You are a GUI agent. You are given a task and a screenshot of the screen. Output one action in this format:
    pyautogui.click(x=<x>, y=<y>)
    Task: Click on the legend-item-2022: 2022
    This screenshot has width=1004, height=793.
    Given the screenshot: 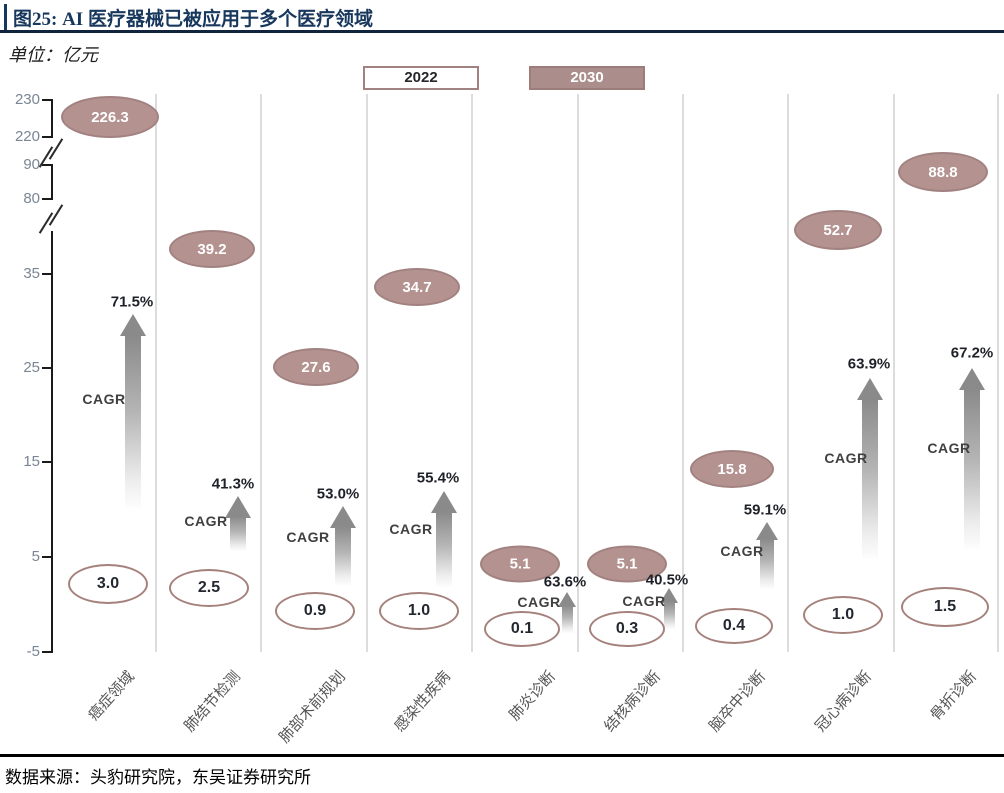 What is the action you would take?
    pyautogui.click(x=421, y=78)
    